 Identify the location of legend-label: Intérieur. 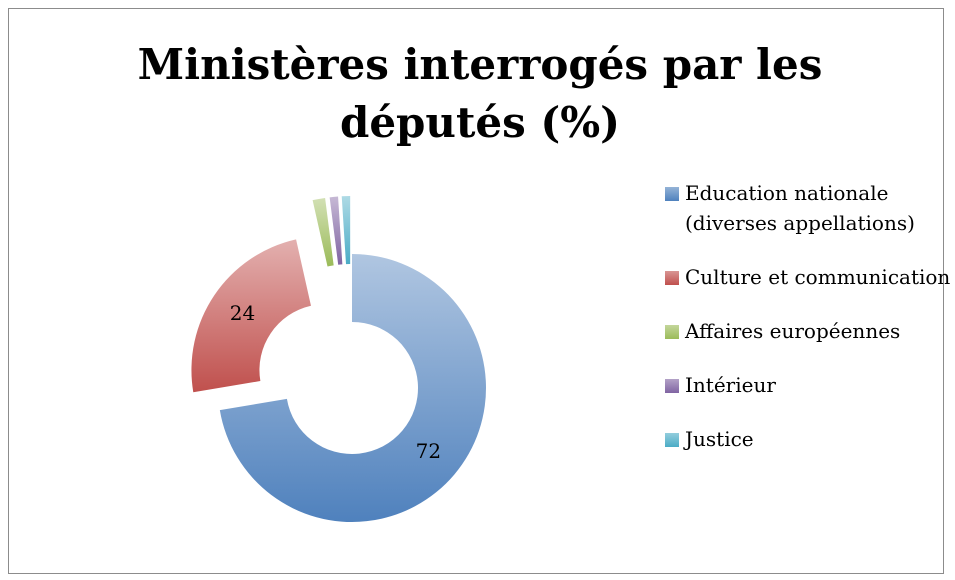
(730, 385).